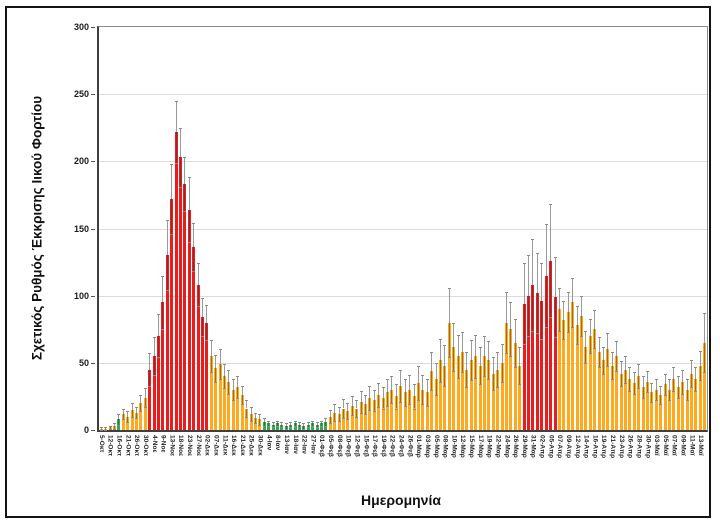  I want to click on x-tick-cell: 9-Νοε, so click(163, 444).